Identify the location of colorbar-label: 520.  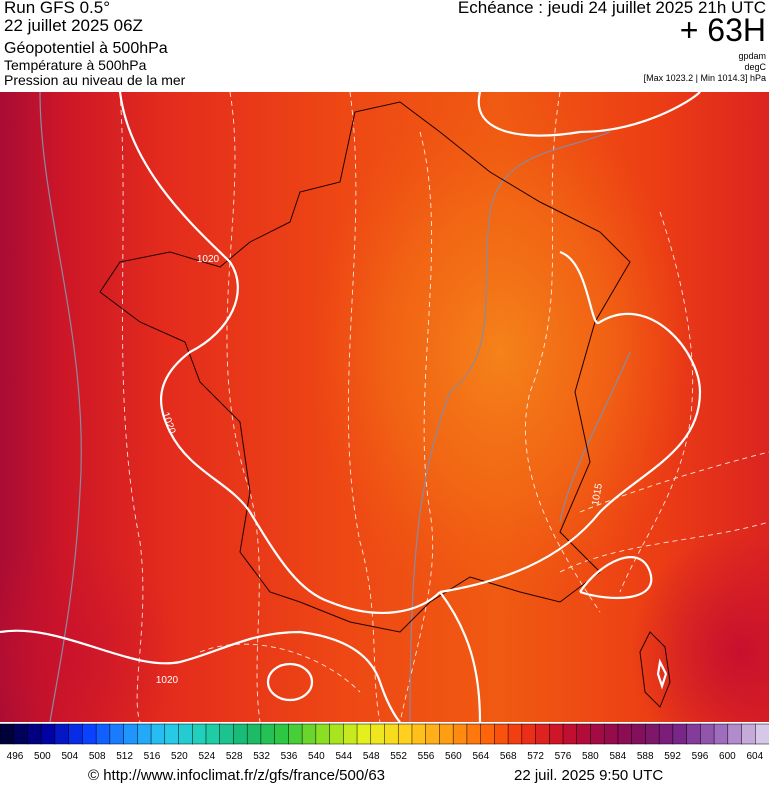
(179, 756).